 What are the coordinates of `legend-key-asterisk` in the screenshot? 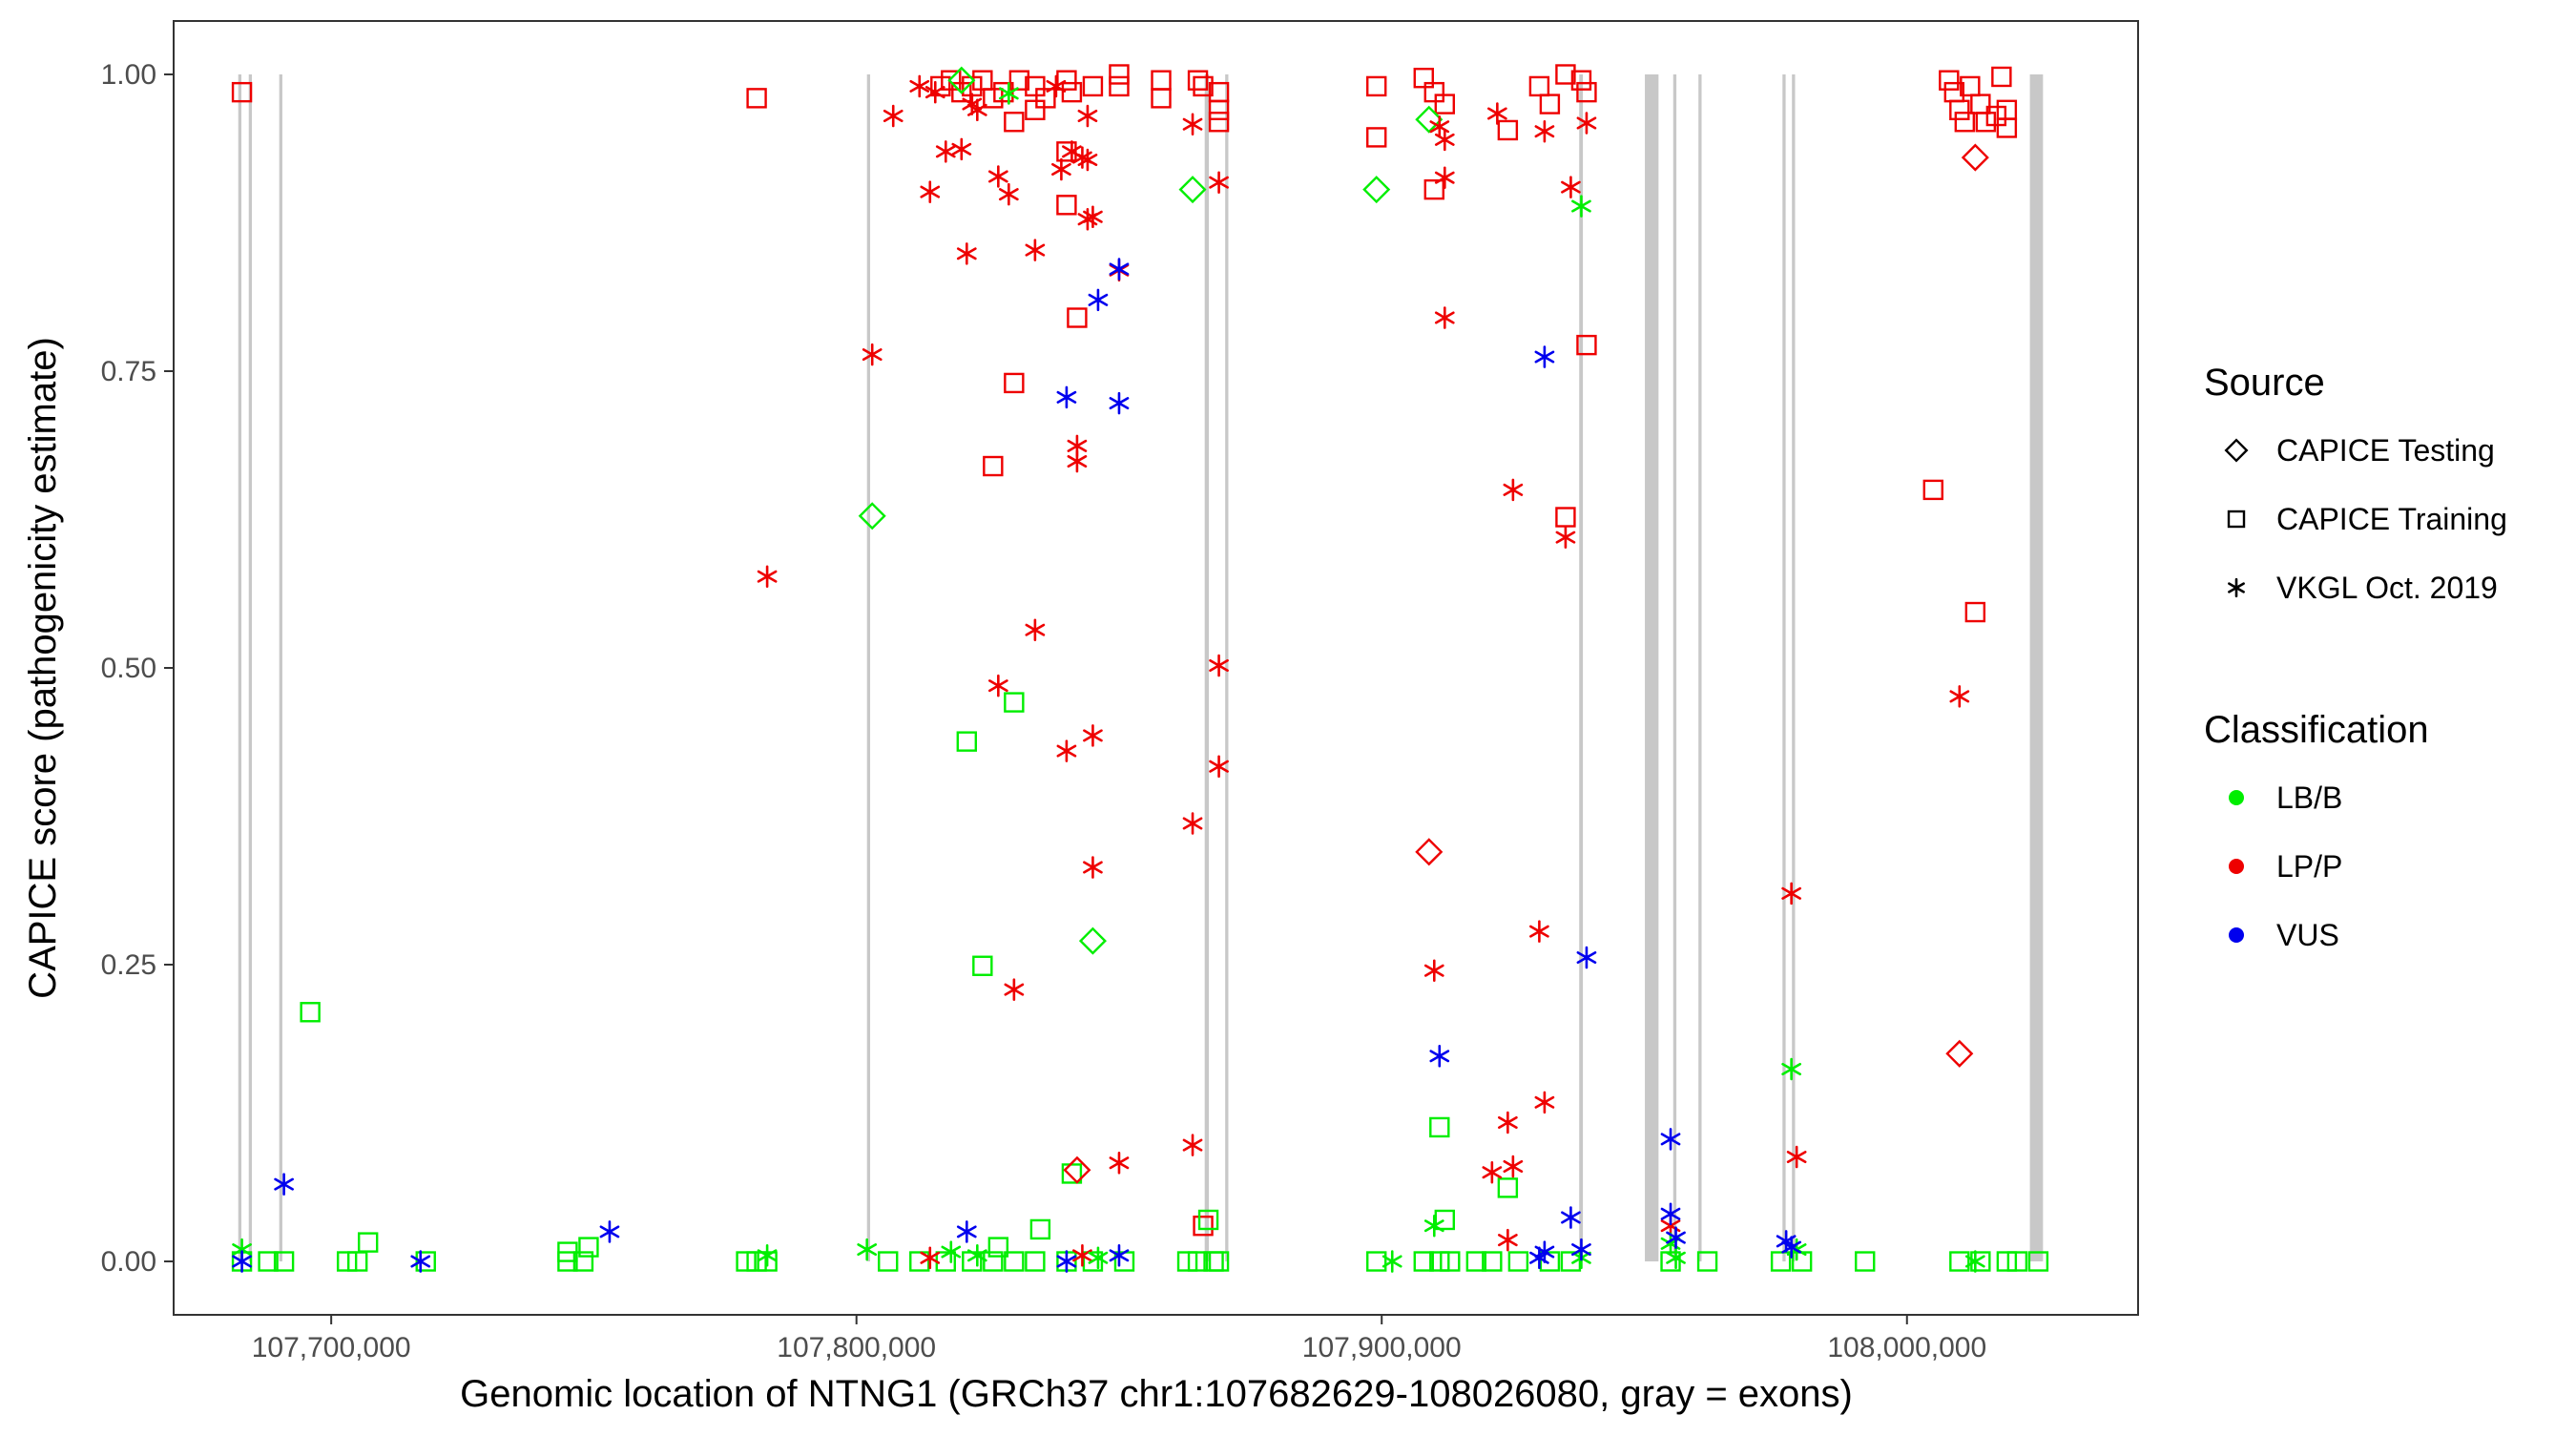 It's located at (2236, 587).